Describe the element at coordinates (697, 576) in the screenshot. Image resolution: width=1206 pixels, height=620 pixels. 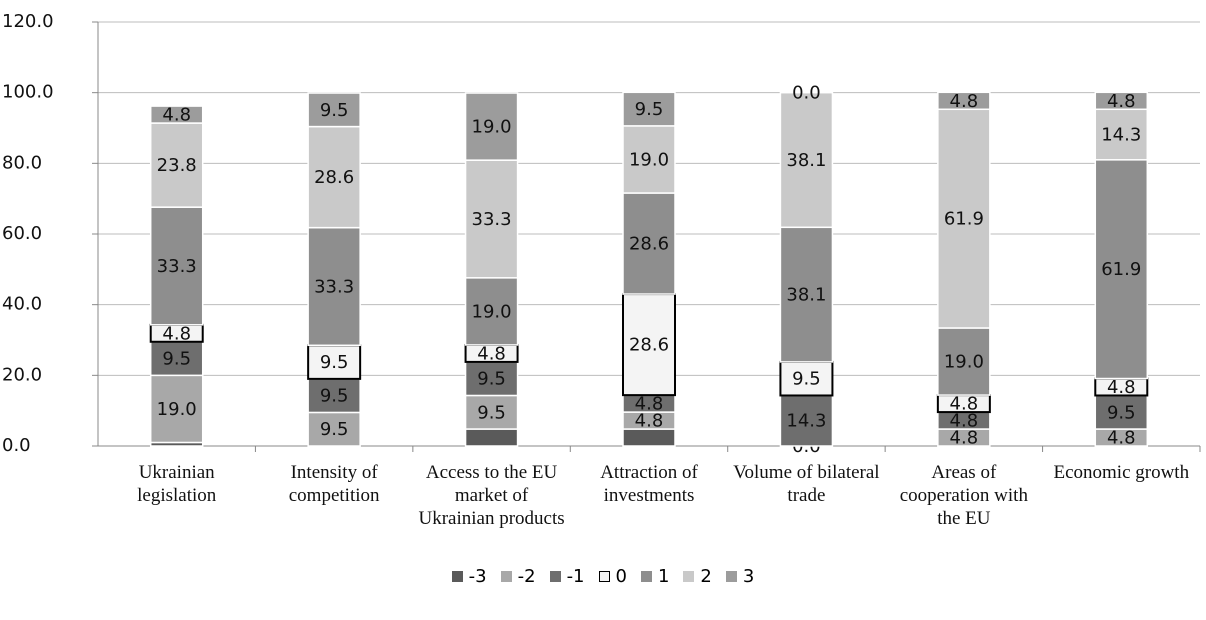
I see `legend-item: 2` at that location.